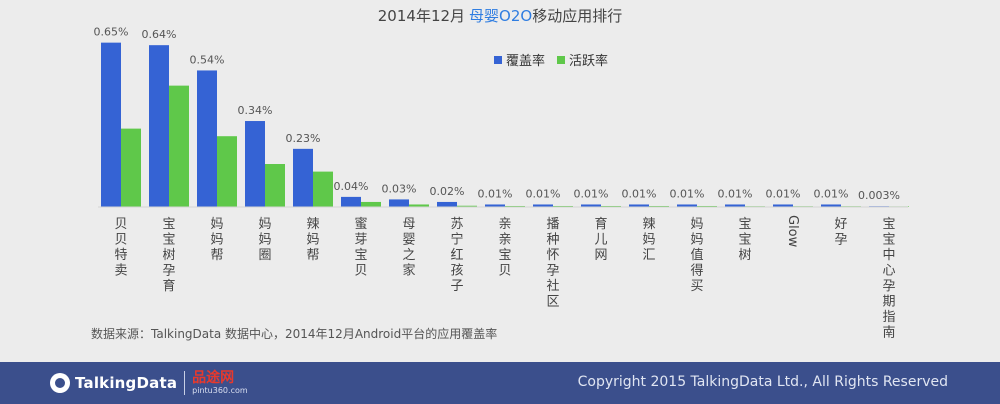 The height and width of the screenshot is (404, 1000). What do you see at coordinates (504, 248) in the screenshot?
I see `category-label-8: 亲亲宝贝` at bounding box center [504, 248].